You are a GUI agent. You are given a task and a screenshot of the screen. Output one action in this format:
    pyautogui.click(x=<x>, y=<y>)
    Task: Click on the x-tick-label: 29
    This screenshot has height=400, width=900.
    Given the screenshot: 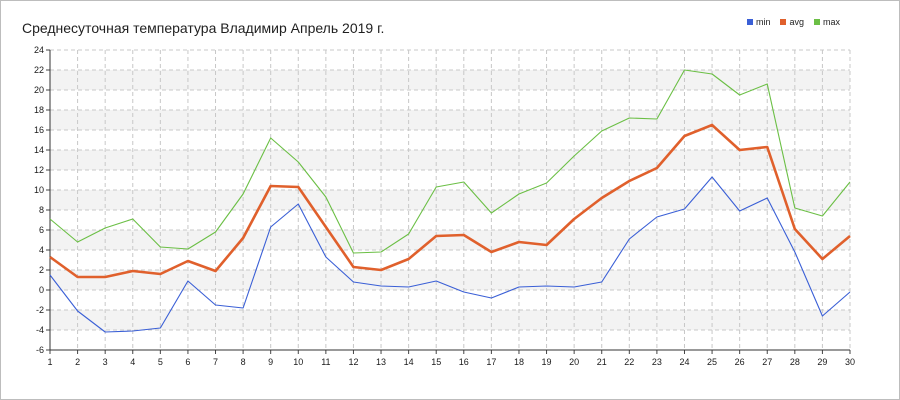 What is the action you would take?
    pyautogui.click(x=822, y=362)
    